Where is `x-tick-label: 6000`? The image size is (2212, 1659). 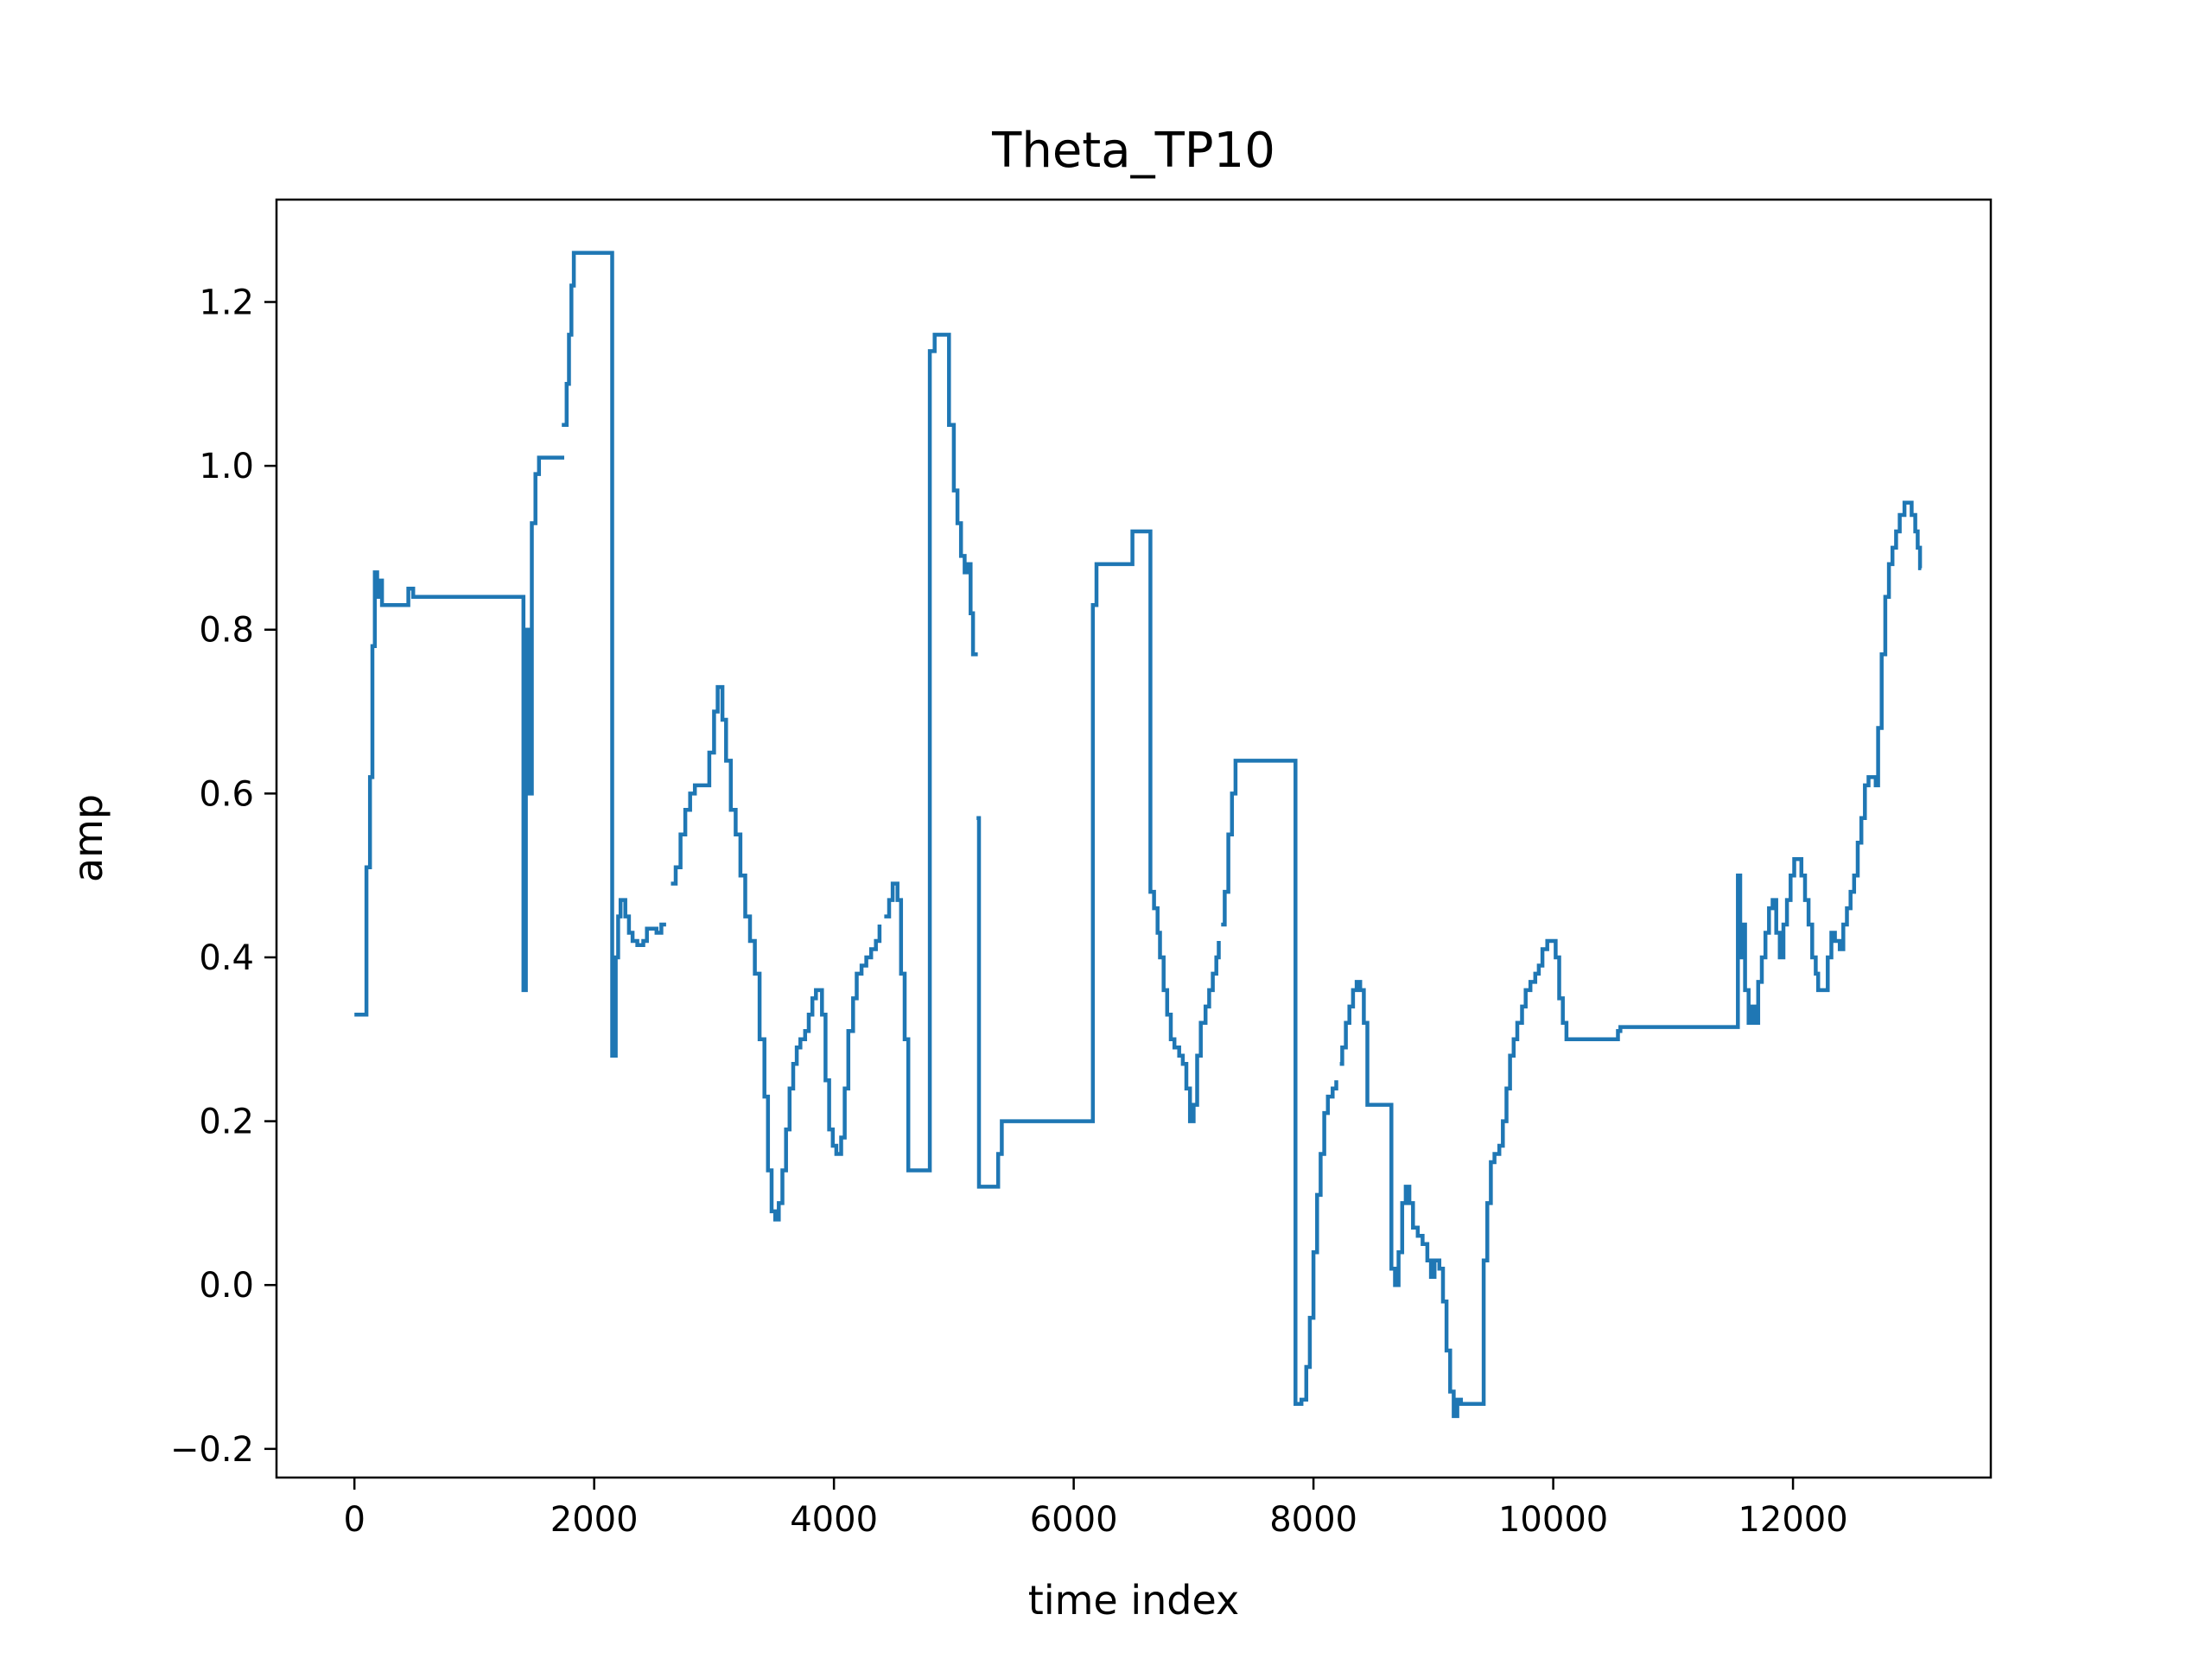
x-tick-label: 6000 is located at coordinates (1074, 1520).